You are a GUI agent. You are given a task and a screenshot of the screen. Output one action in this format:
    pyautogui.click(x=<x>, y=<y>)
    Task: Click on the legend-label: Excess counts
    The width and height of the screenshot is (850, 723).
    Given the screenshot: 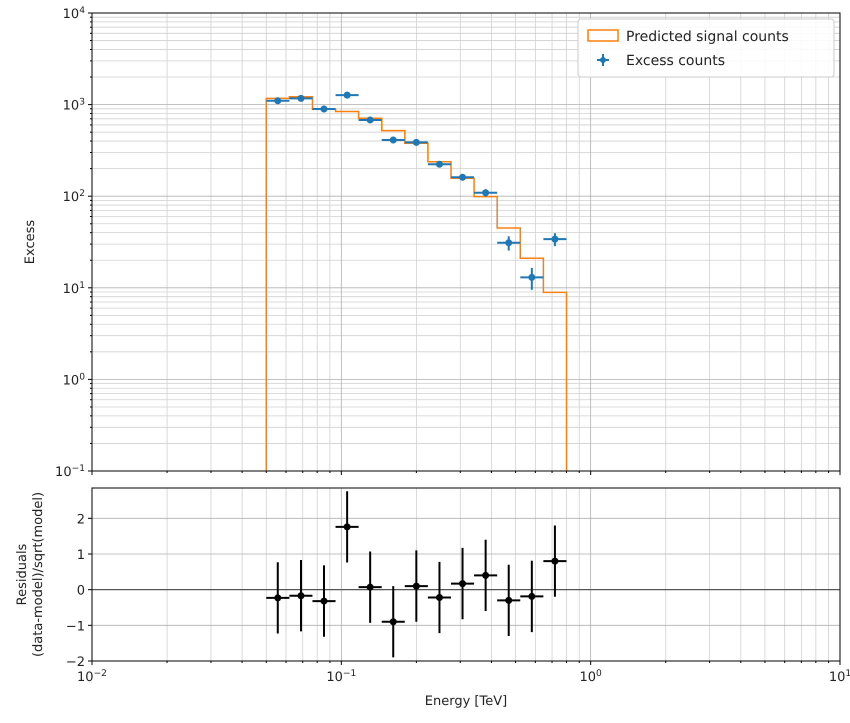 What is the action you would take?
    pyautogui.click(x=676, y=61)
    